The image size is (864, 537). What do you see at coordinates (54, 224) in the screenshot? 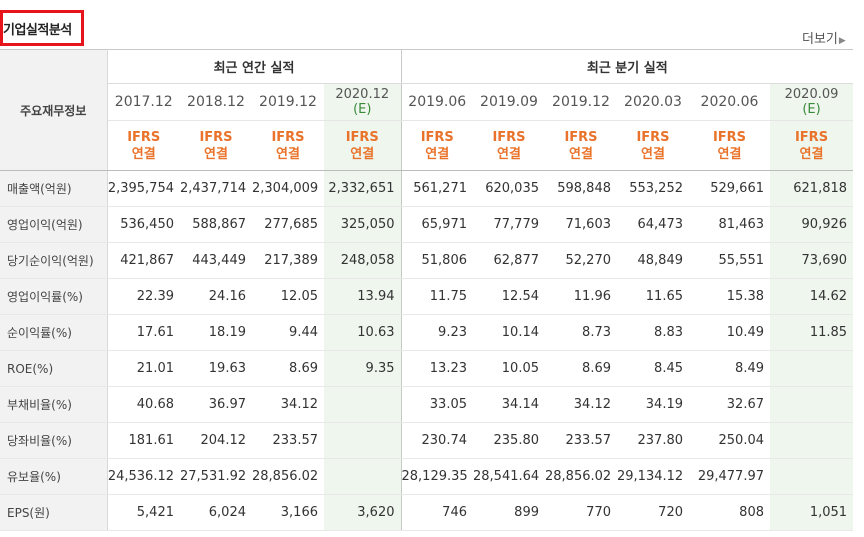
I see `row-label: 영업이익(억원)` at bounding box center [54, 224].